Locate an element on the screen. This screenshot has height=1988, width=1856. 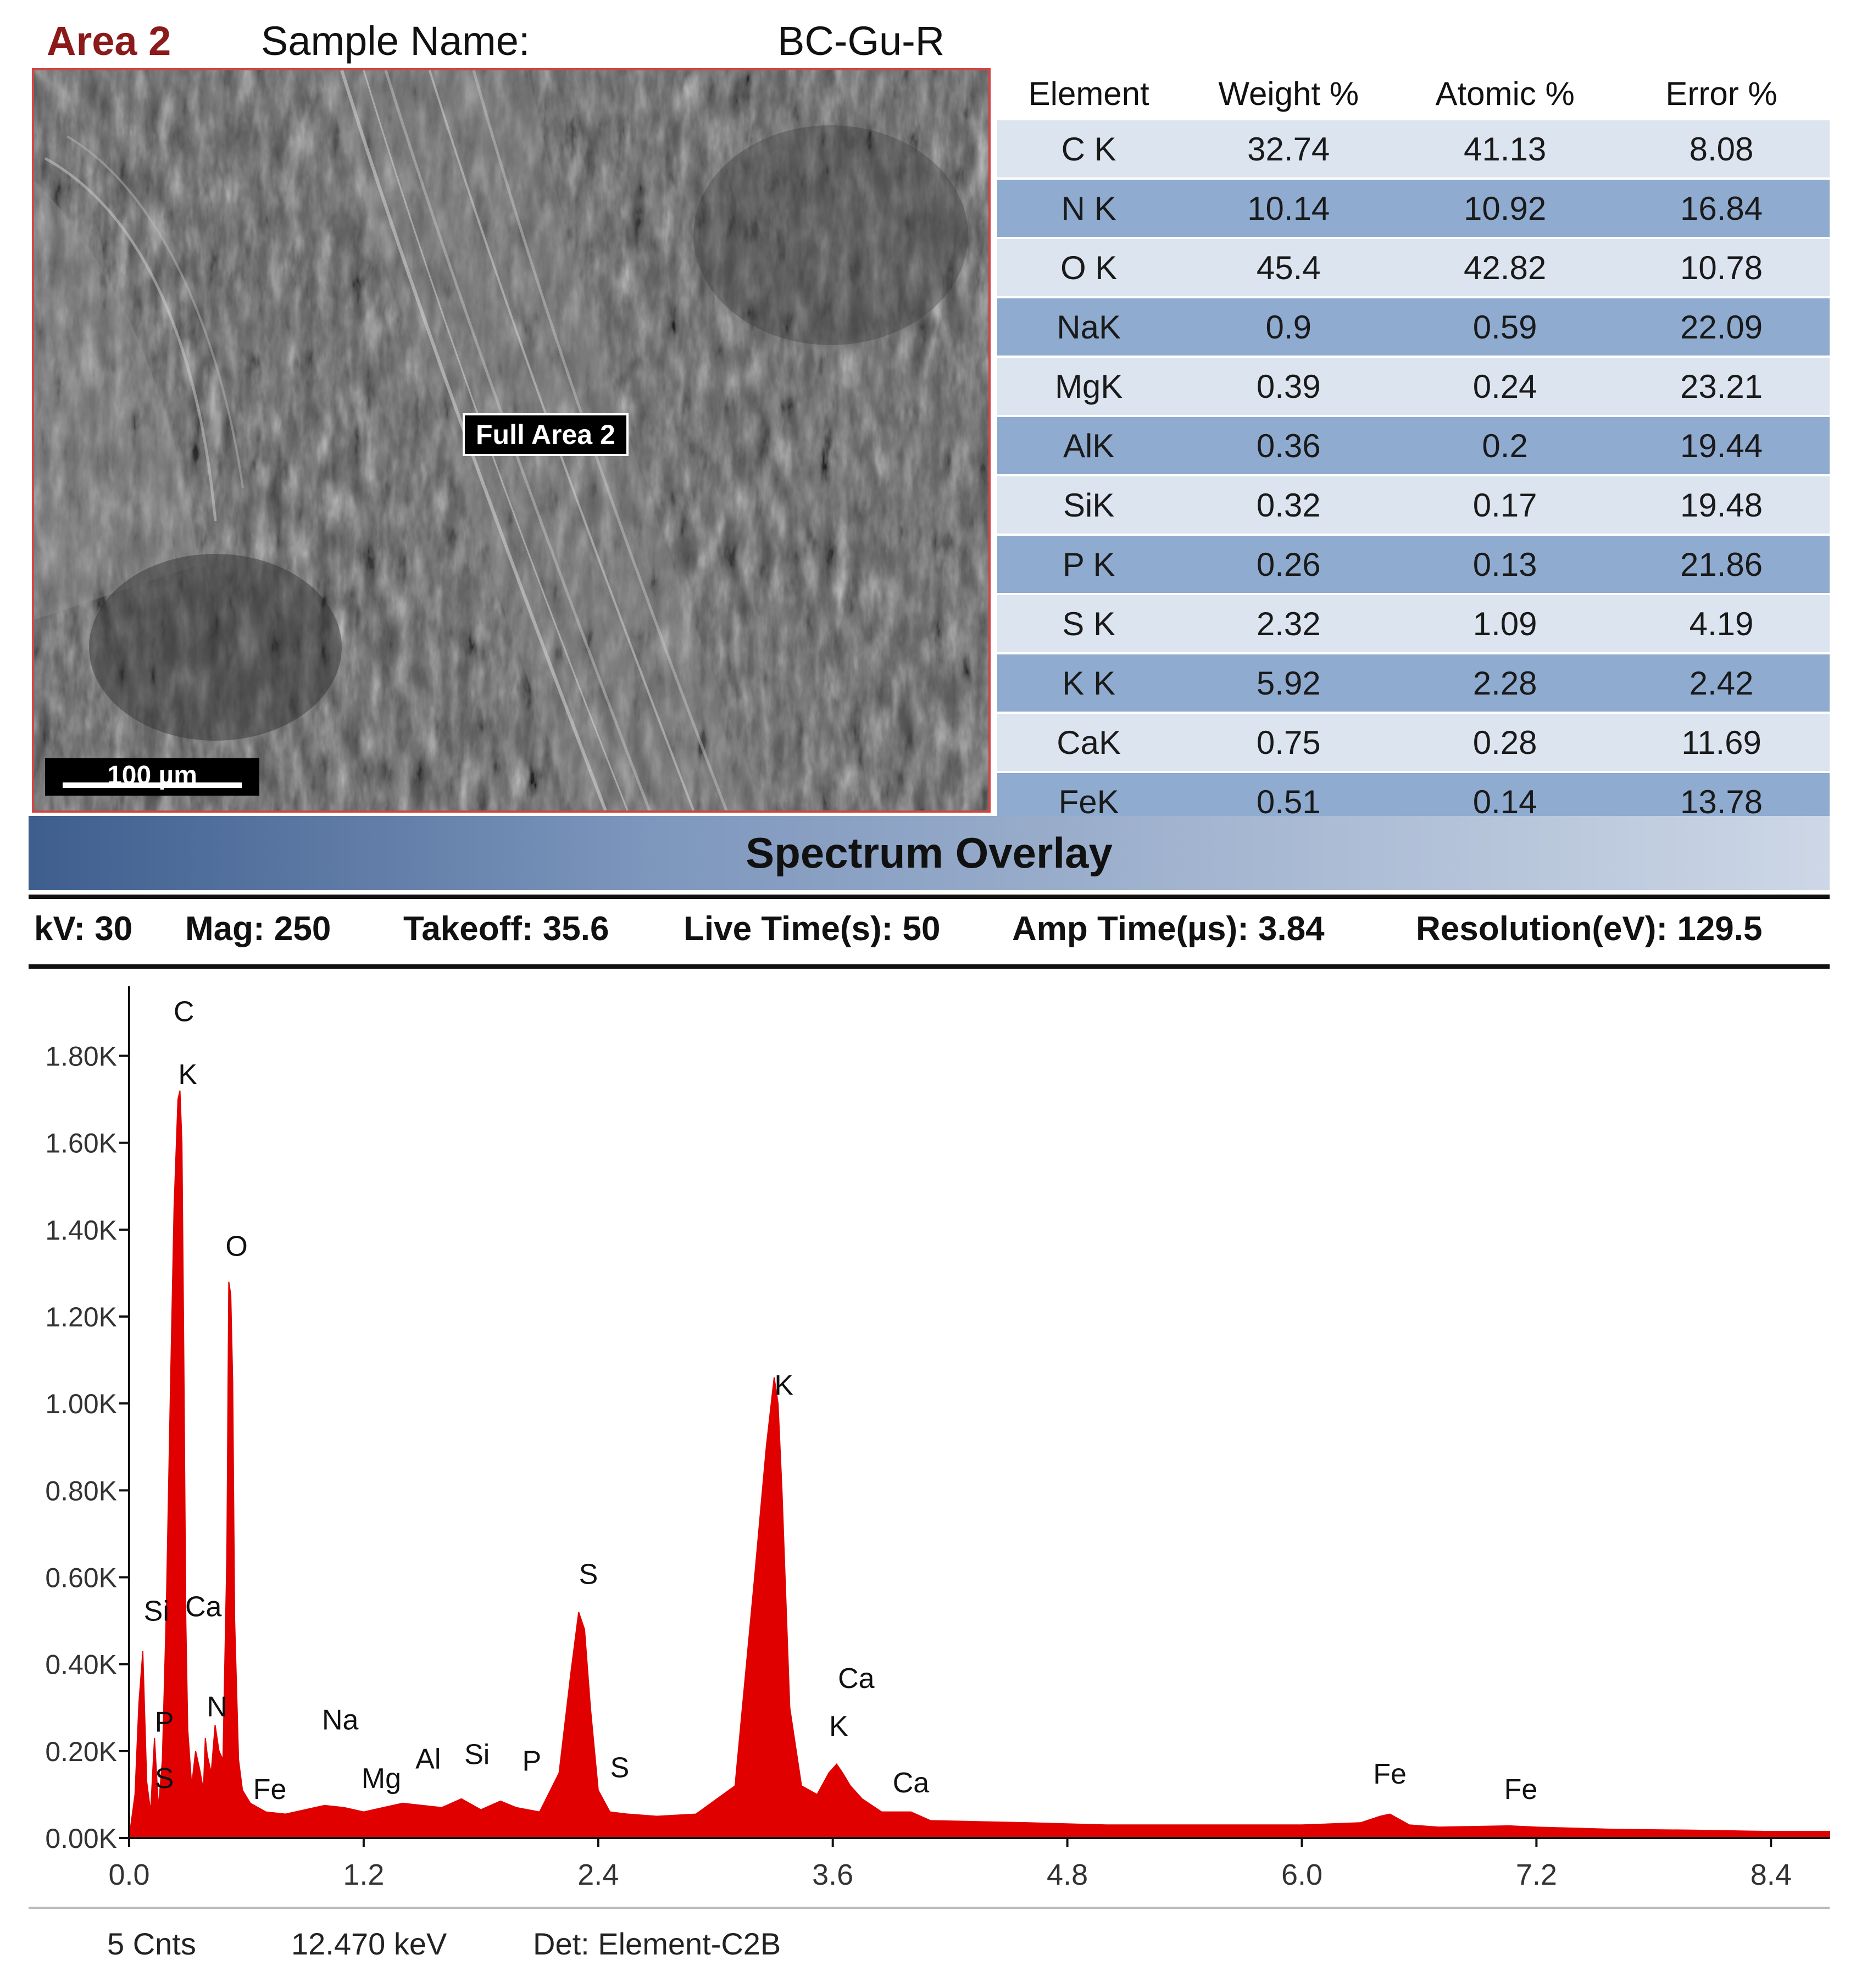
spectrum-overlay-title: Spectrum Overlay is located at coordinates (929, 853).